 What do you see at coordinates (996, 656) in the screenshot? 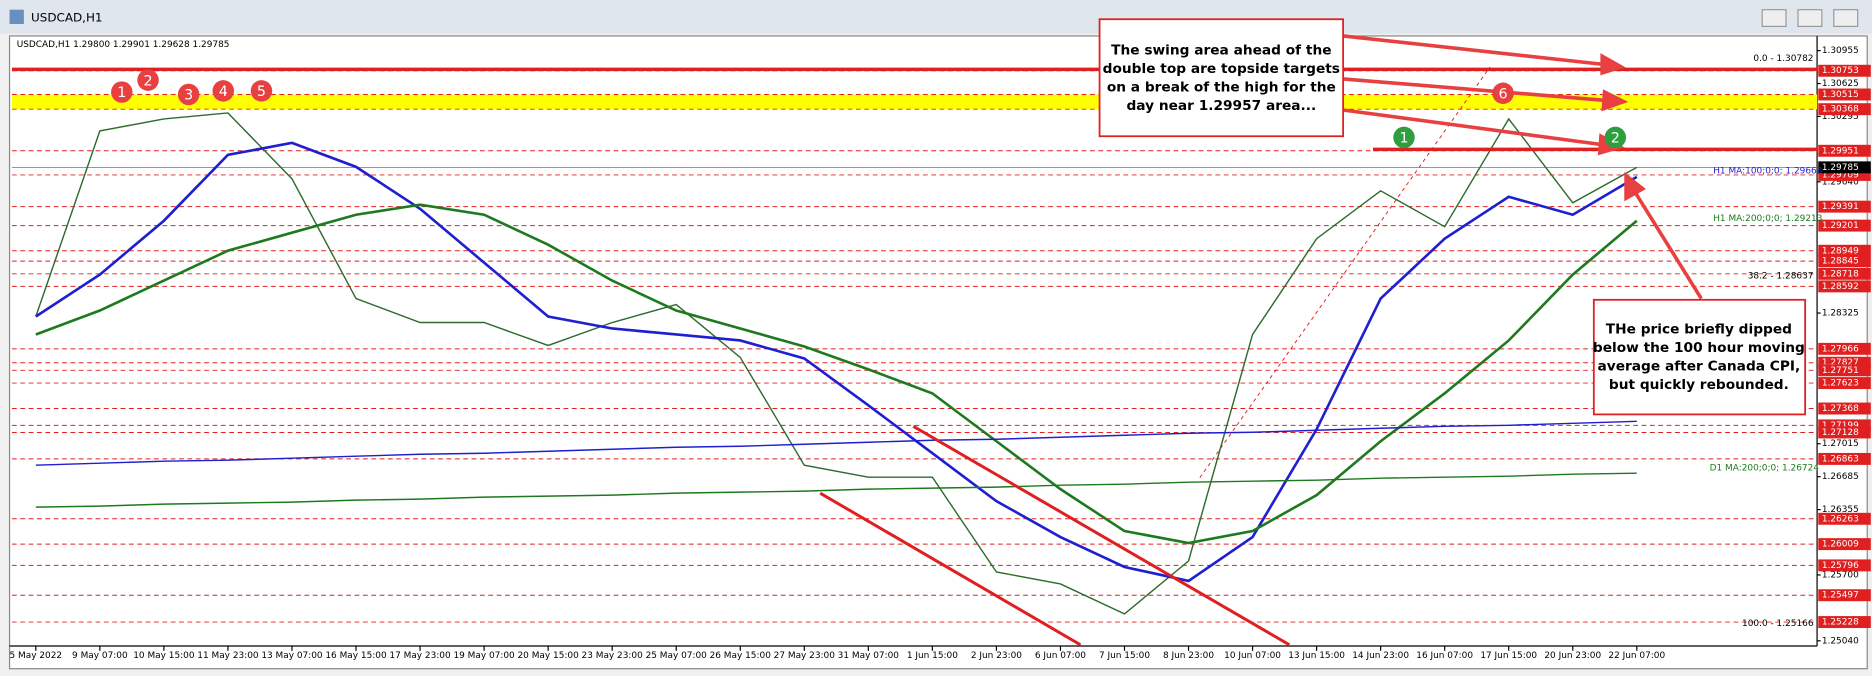
I see `x-tick-label: 2 Jun 23:00` at bounding box center [996, 656].